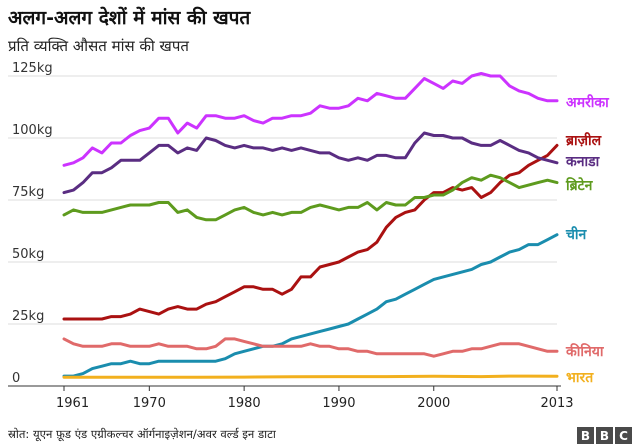  Describe the element at coordinates (338, 403) in the screenshot. I see `x-tick-label: 1990` at that location.